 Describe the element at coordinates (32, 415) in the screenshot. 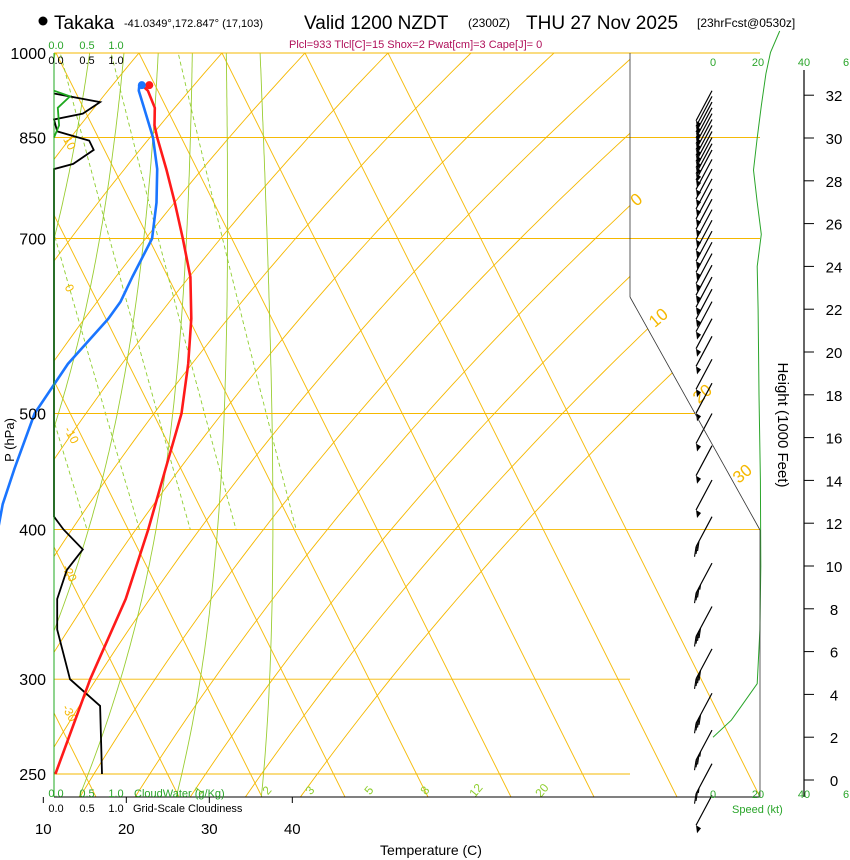

I see `pressure-tick-label: 500` at that location.